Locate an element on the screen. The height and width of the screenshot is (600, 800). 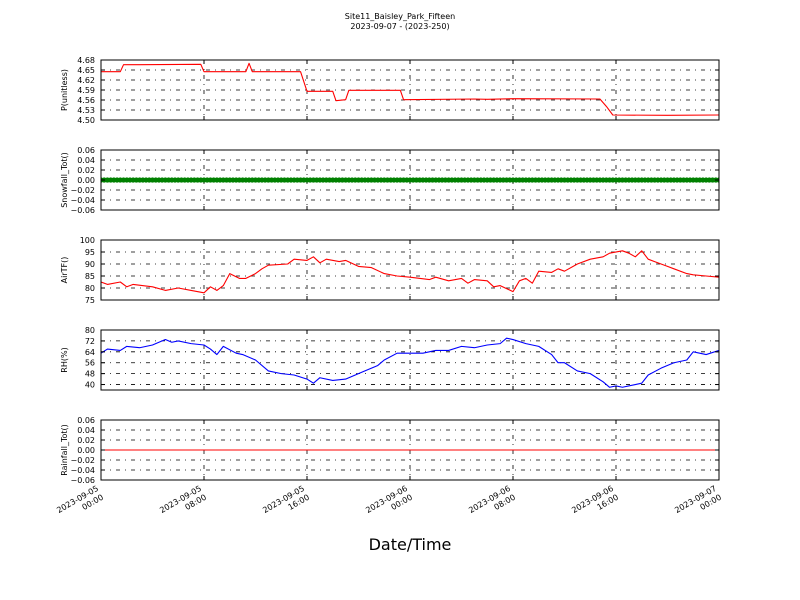
x-tick-label: 2023-09-0616:00 is located at coordinates (595, 504).